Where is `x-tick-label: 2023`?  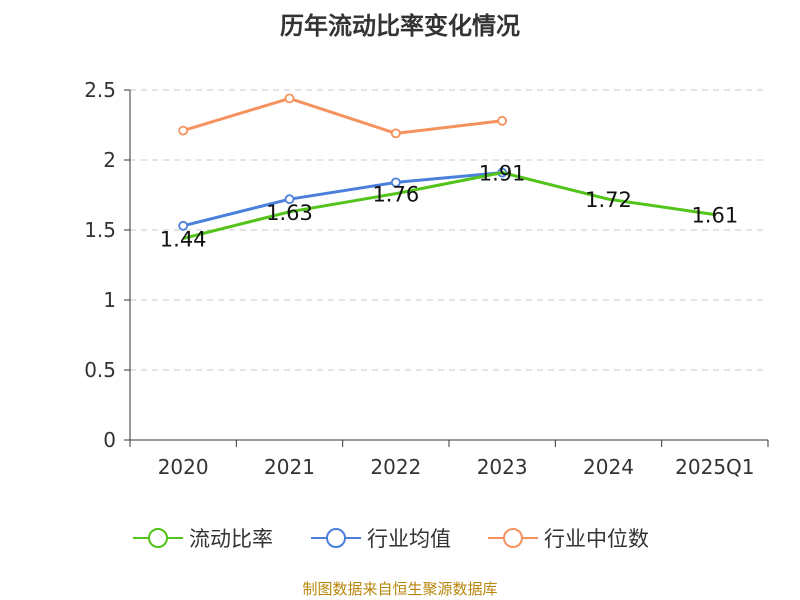 x-tick-label: 2023 is located at coordinates (502, 467).